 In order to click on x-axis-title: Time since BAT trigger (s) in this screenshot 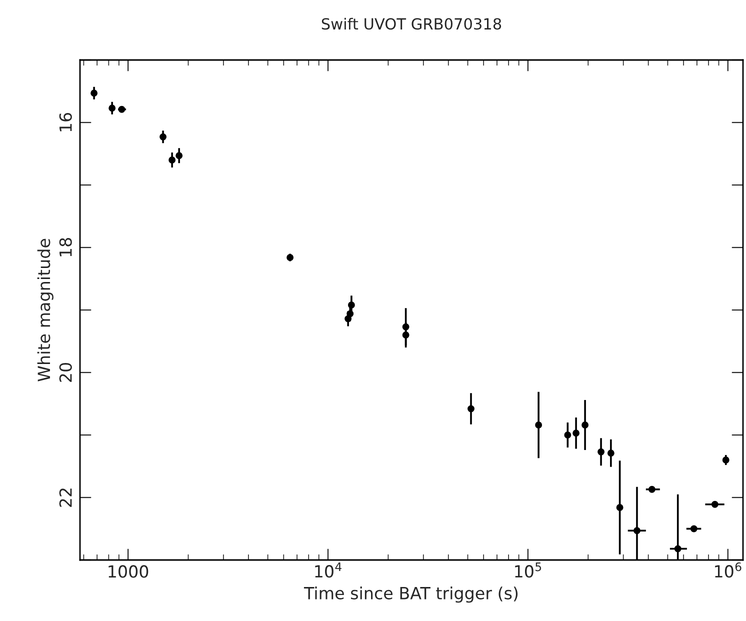, I will do `click(411, 594)`.